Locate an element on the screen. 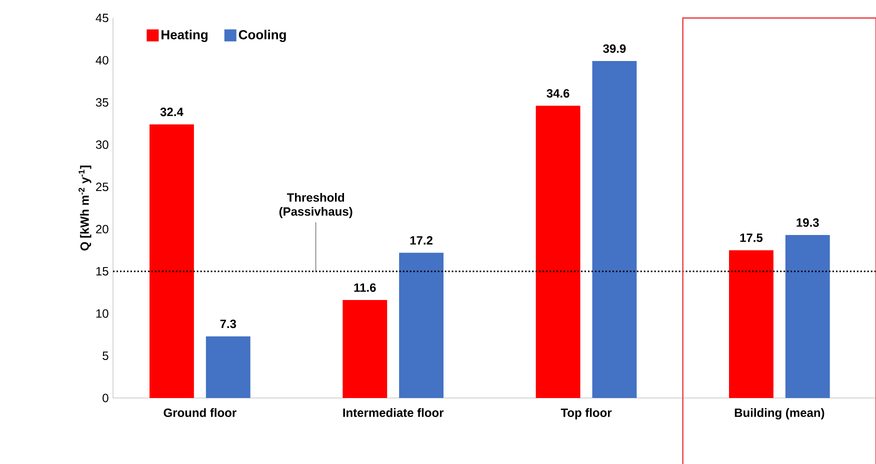  data-label: 11.6 is located at coordinates (365, 287).